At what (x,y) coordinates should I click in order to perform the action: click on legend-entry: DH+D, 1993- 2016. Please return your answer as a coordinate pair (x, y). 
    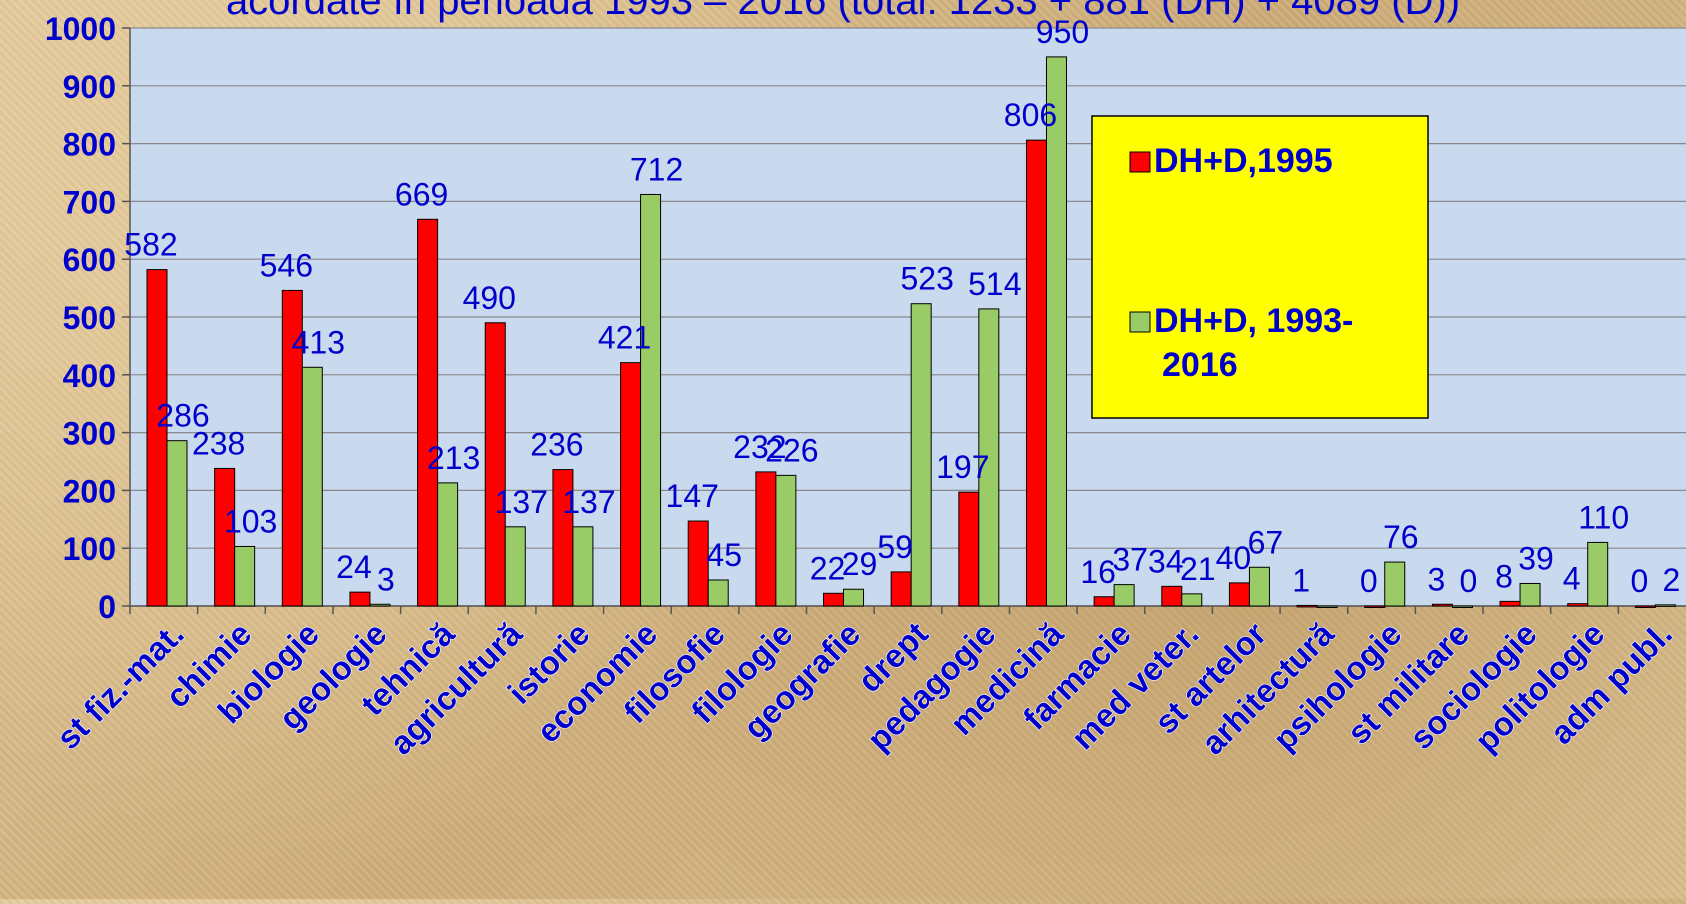
    Looking at the image, I should click on (1253, 343).